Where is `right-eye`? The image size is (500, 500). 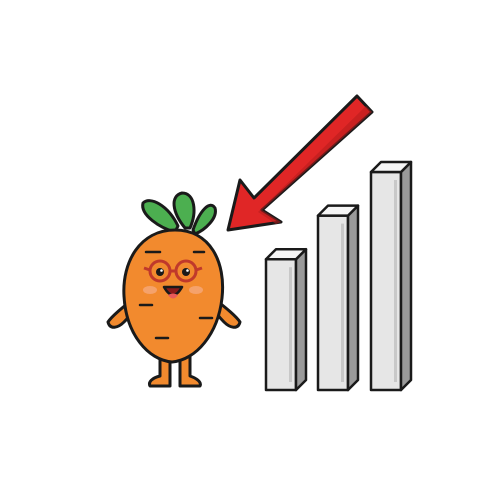 right-eye is located at coordinates (186, 272).